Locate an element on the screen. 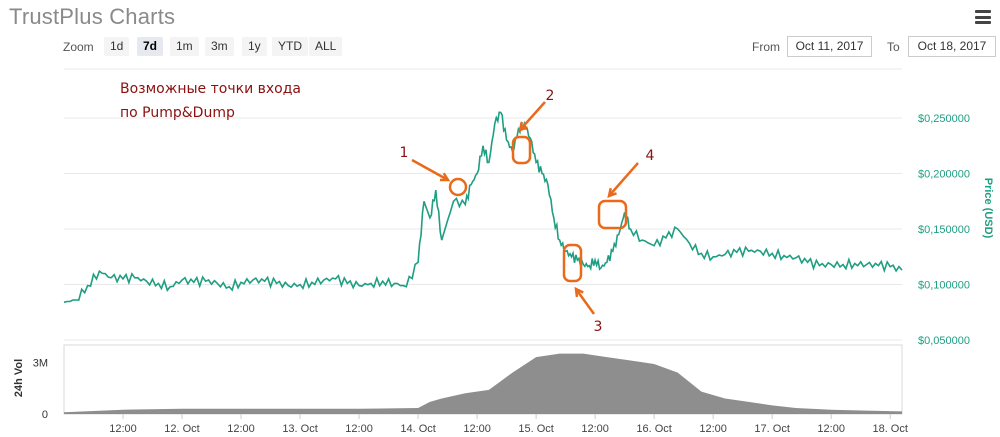 The image size is (1000, 437). x-tick-label: 18. Oct is located at coordinates (889, 429).